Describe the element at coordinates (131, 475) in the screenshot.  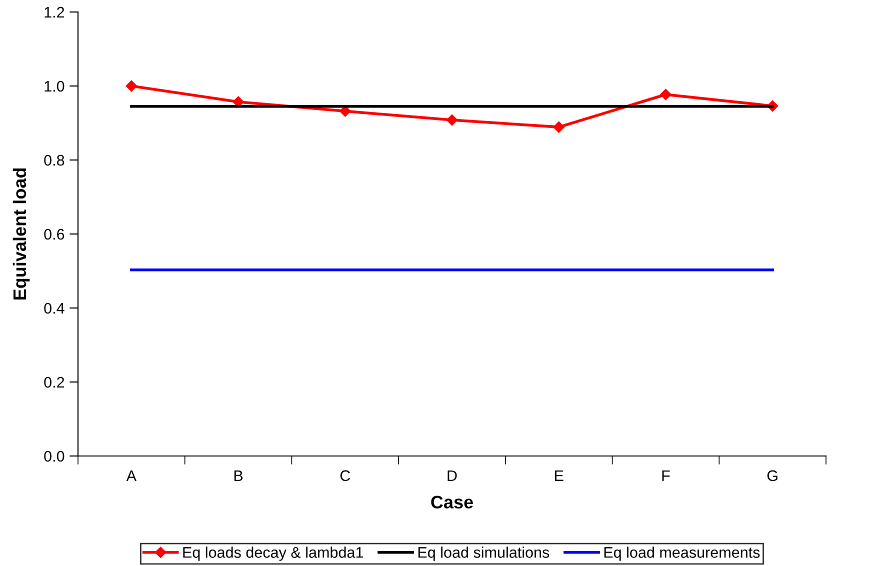
I see `x-tick-label: A` at that location.